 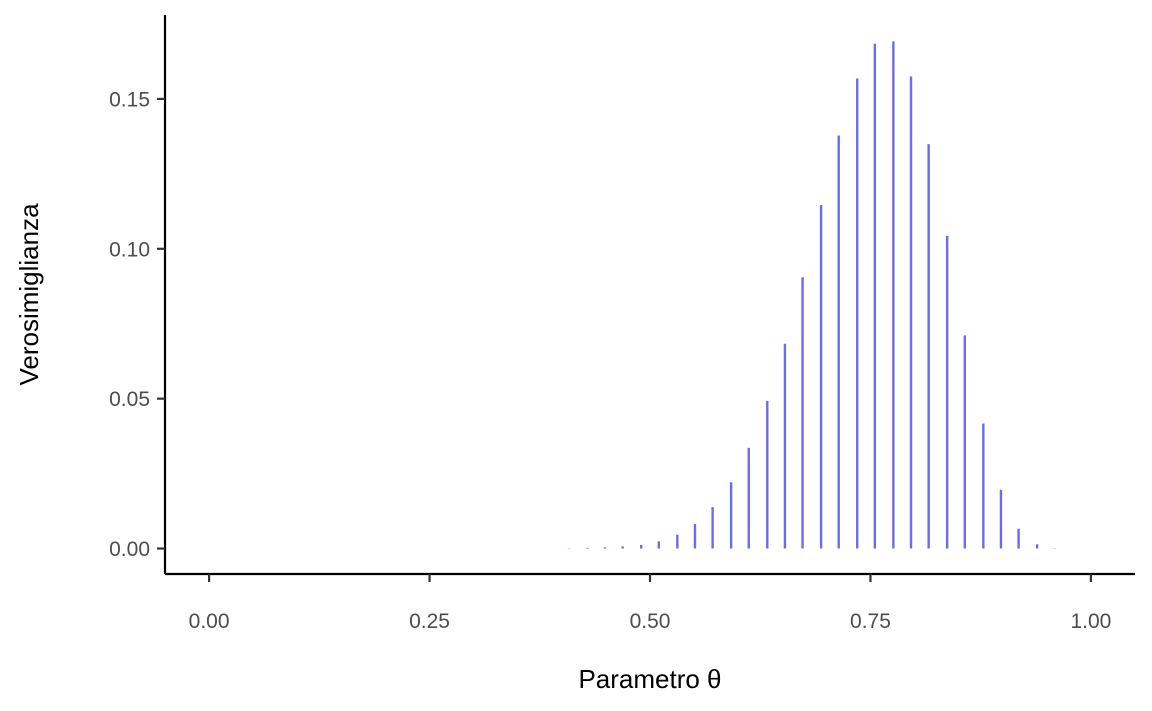 I want to click on x-tick-label-1: 0.25, so click(x=429, y=621).